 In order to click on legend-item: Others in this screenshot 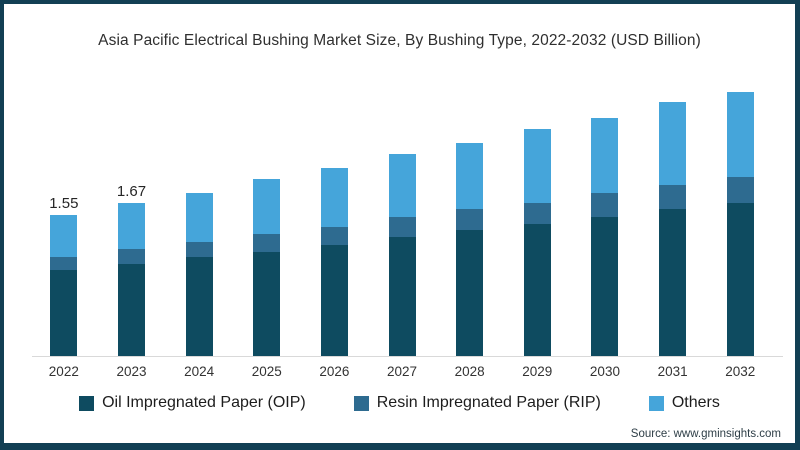, I will do `click(684, 403)`.